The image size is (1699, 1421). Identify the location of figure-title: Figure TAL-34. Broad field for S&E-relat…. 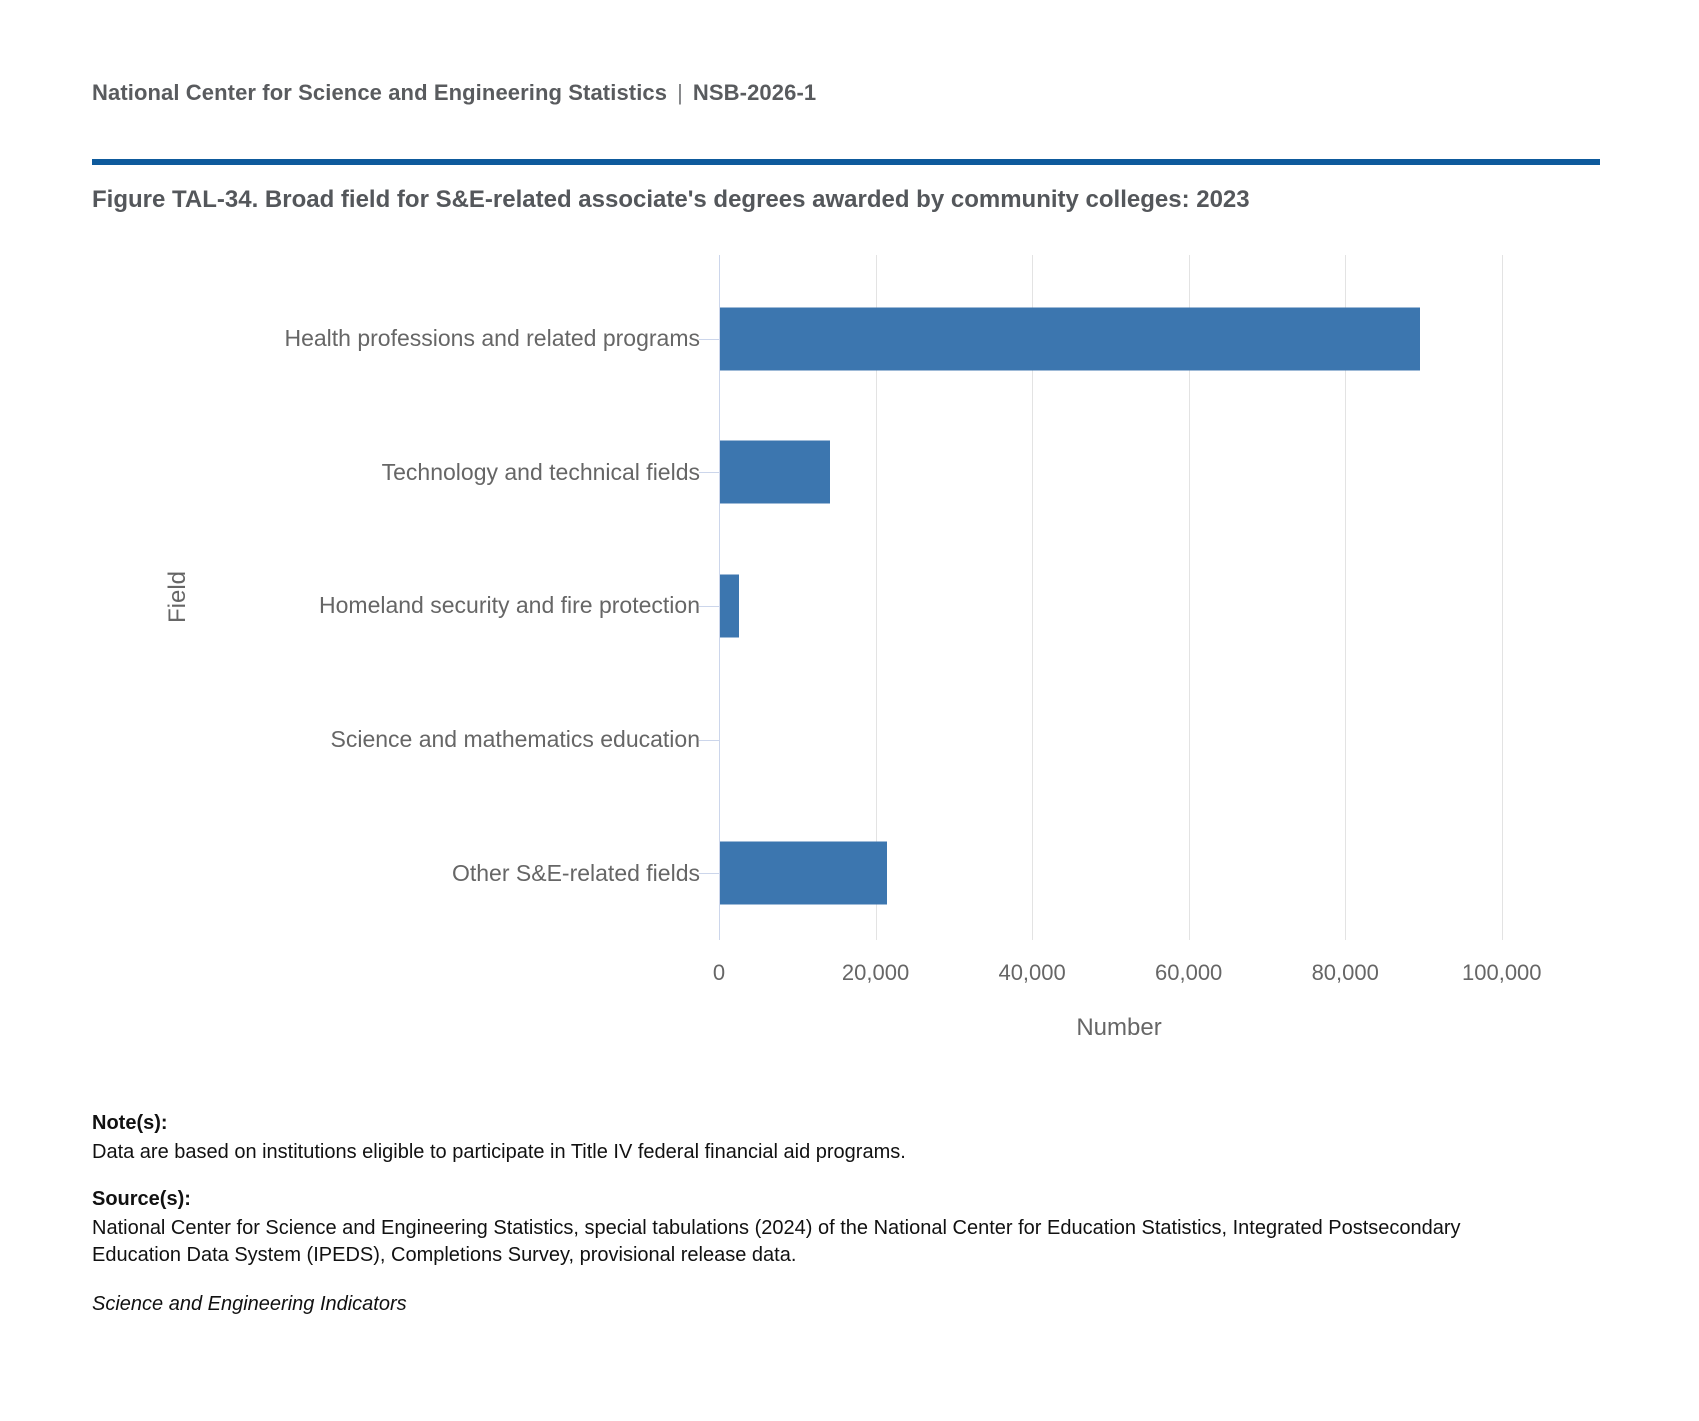
(671, 199).